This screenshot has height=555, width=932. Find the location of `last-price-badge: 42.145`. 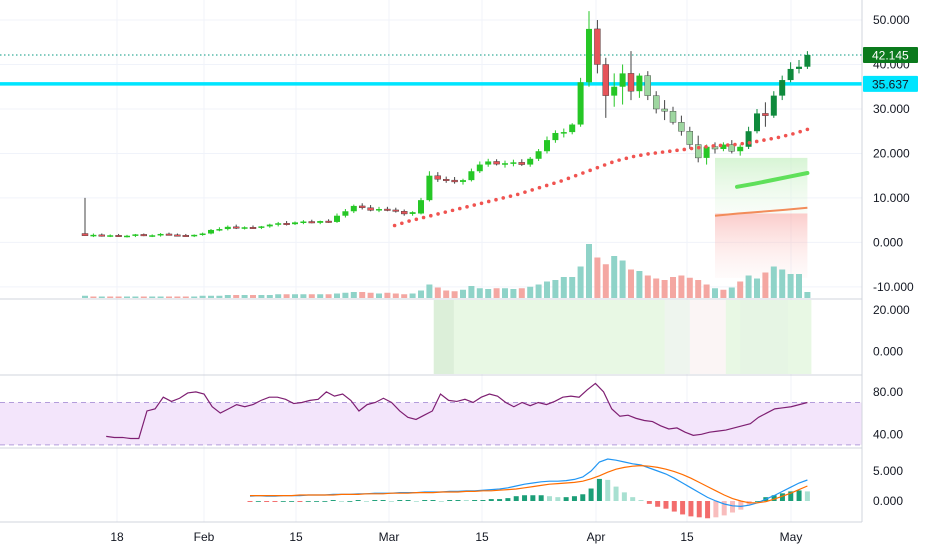

last-price-badge: 42.145 is located at coordinates (890, 54).